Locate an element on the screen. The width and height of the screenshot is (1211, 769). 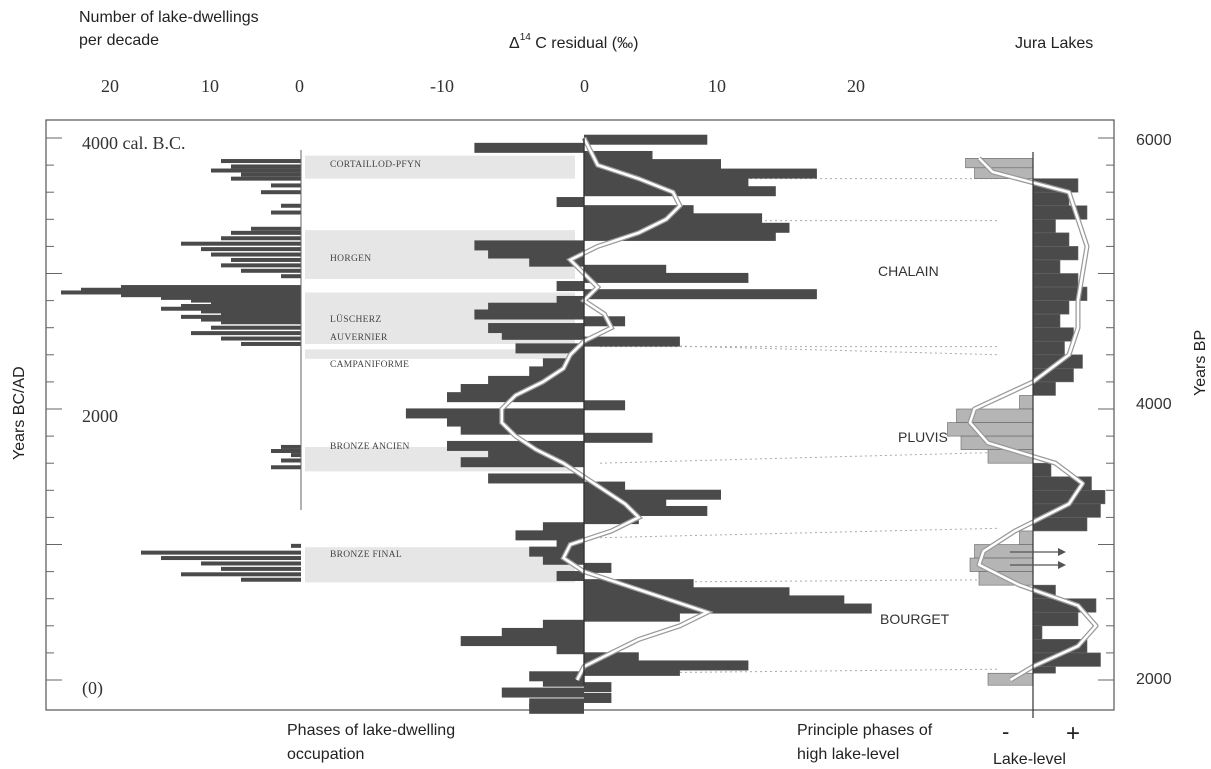
left-tick-2000: 2000 is located at coordinates (100, 416).